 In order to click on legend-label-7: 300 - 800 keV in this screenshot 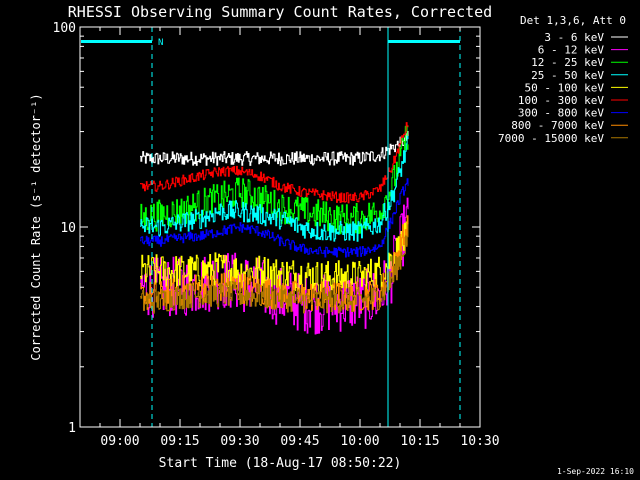, I will do `click(561, 113)`.